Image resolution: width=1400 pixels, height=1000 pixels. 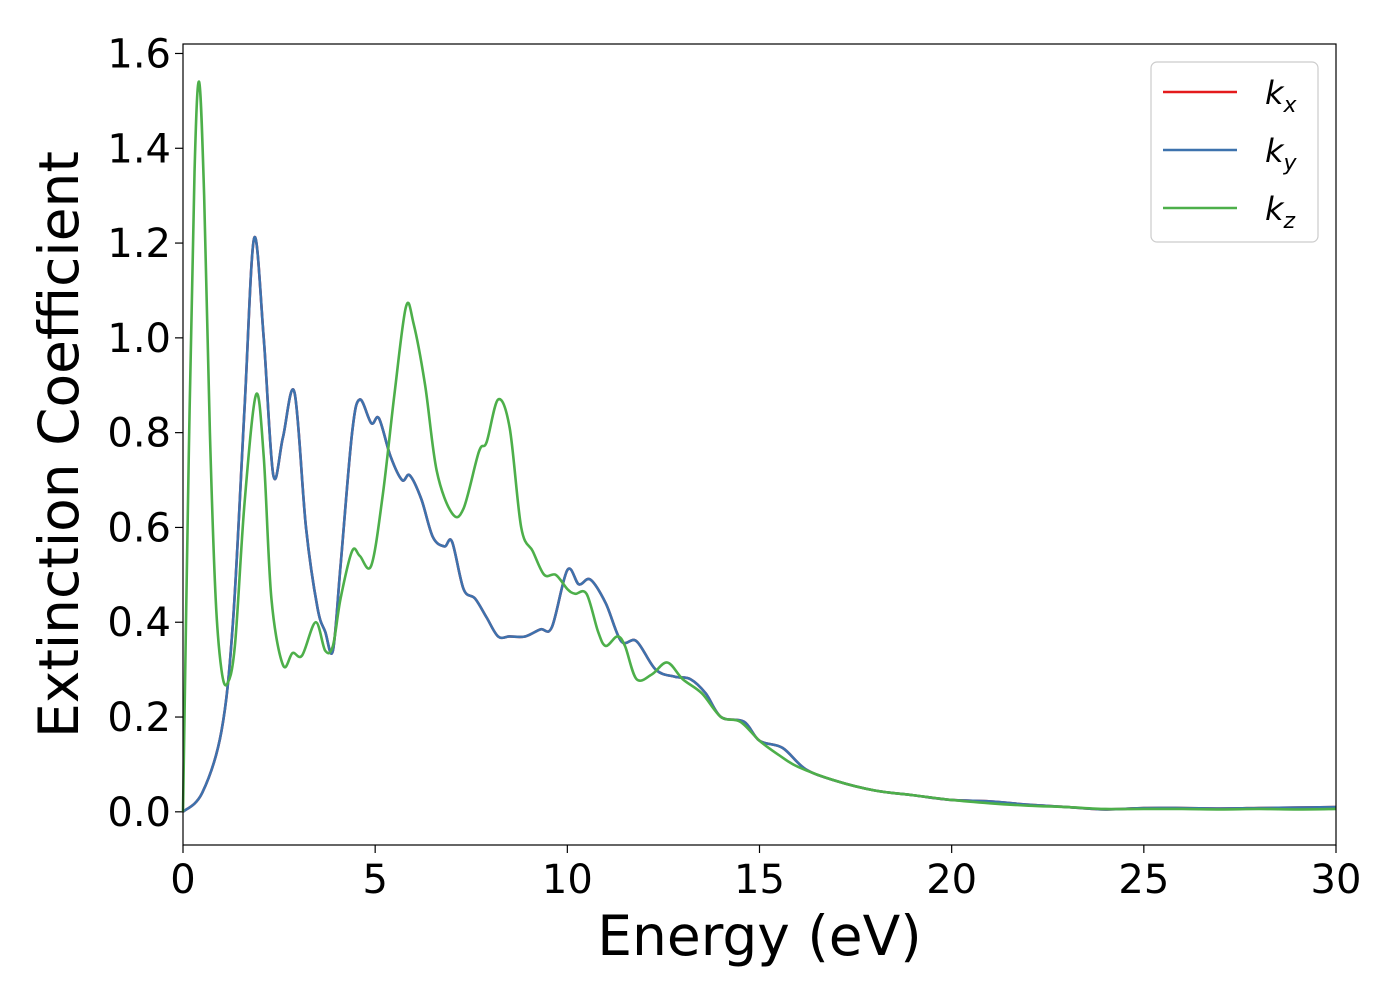 What do you see at coordinates (1336, 880) in the screenshot?
I see `x-tick-label: 30` at bounding box center [1336, 880].